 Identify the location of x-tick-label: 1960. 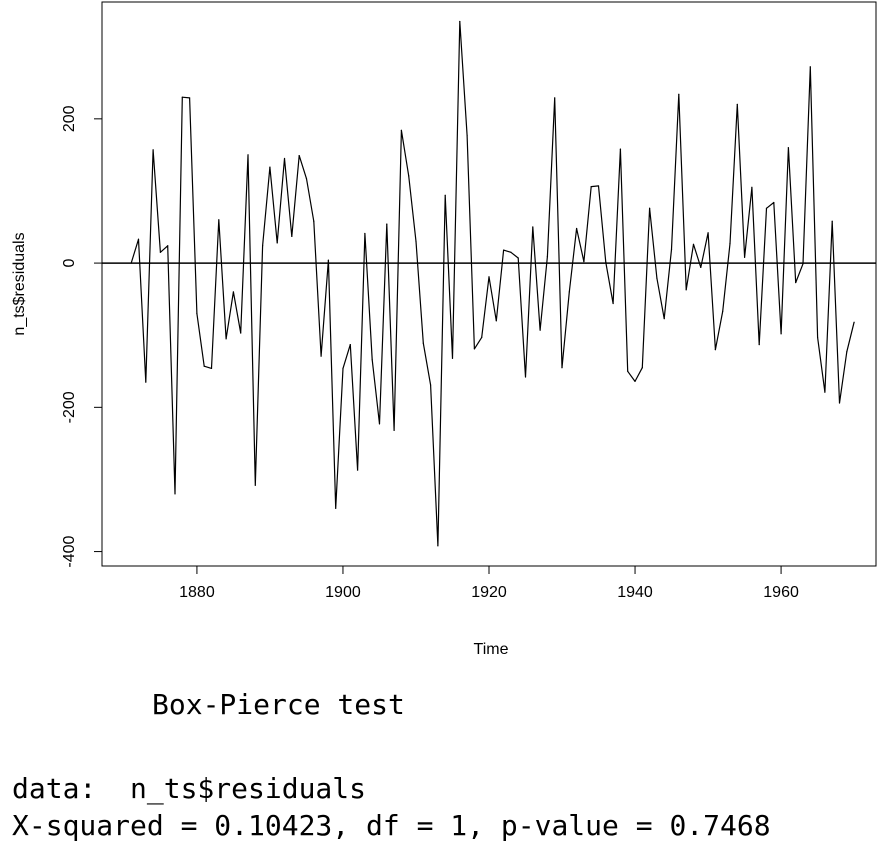
(781, 592).